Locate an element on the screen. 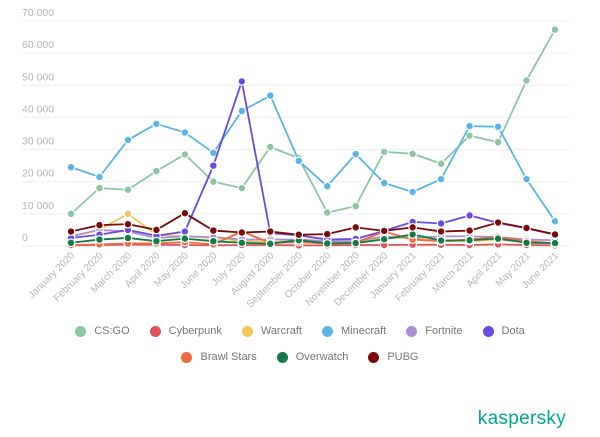 The height and width of the screenshot is (437, 600). series-overwatch is located at coordinates (313, 239).